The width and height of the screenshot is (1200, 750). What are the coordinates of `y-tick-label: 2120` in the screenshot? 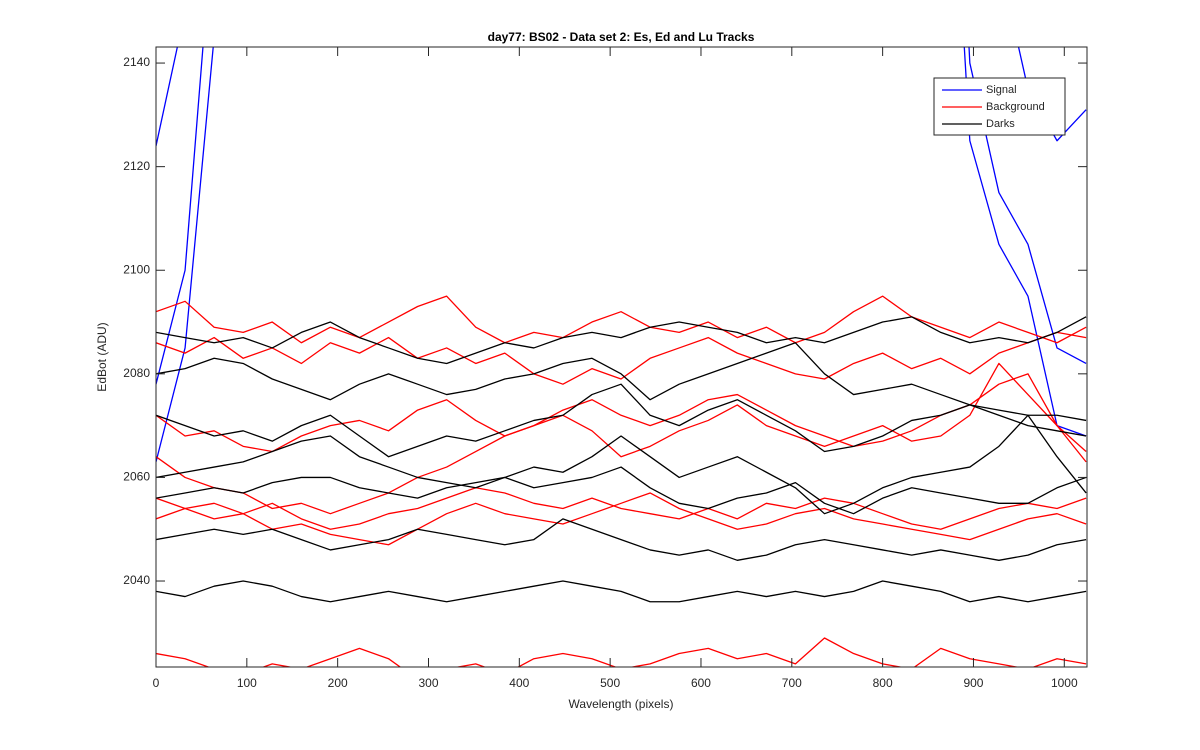 It's located at (136, 166).